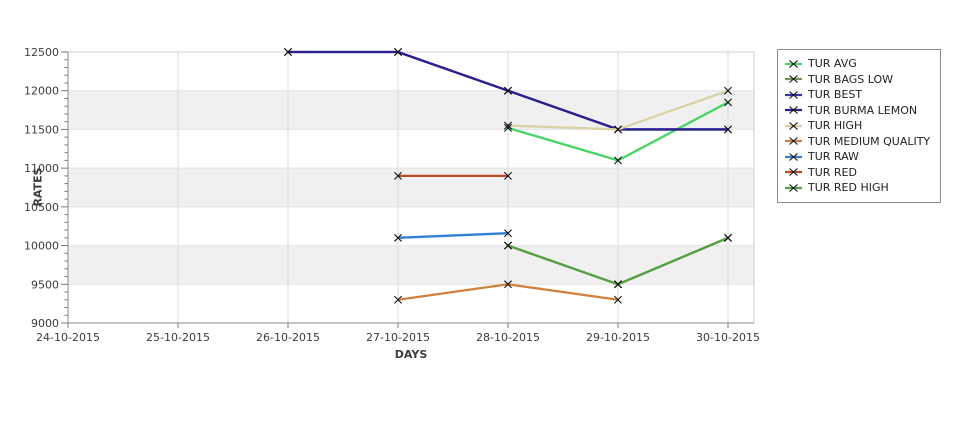 This screenshot has width=975, height=429. Describe the element at coordinates (869, 141) in the screenshot. I see `legend-label: TUR MEDIUM QUALITY` at that location.